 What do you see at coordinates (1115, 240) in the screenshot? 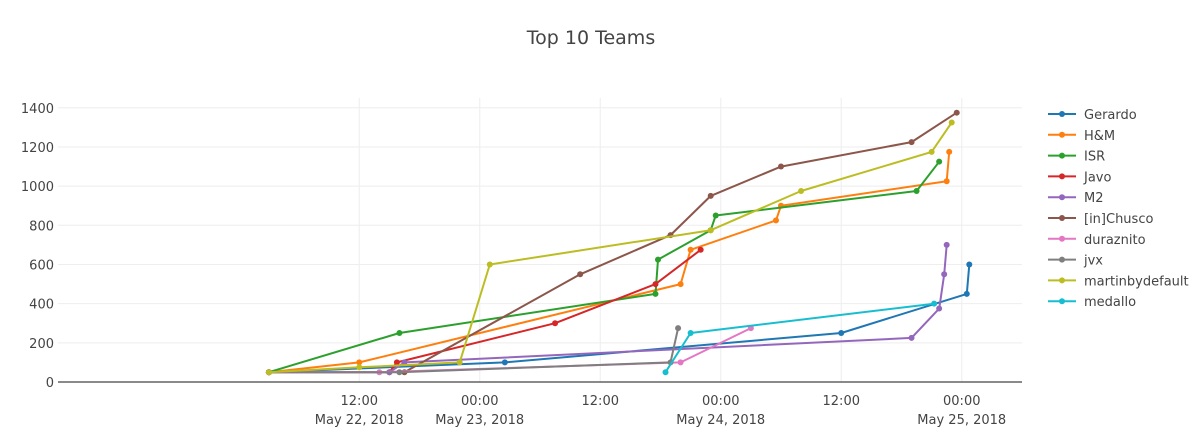
I see `legend-label: duraznito` at bounding box center [1115, 240].